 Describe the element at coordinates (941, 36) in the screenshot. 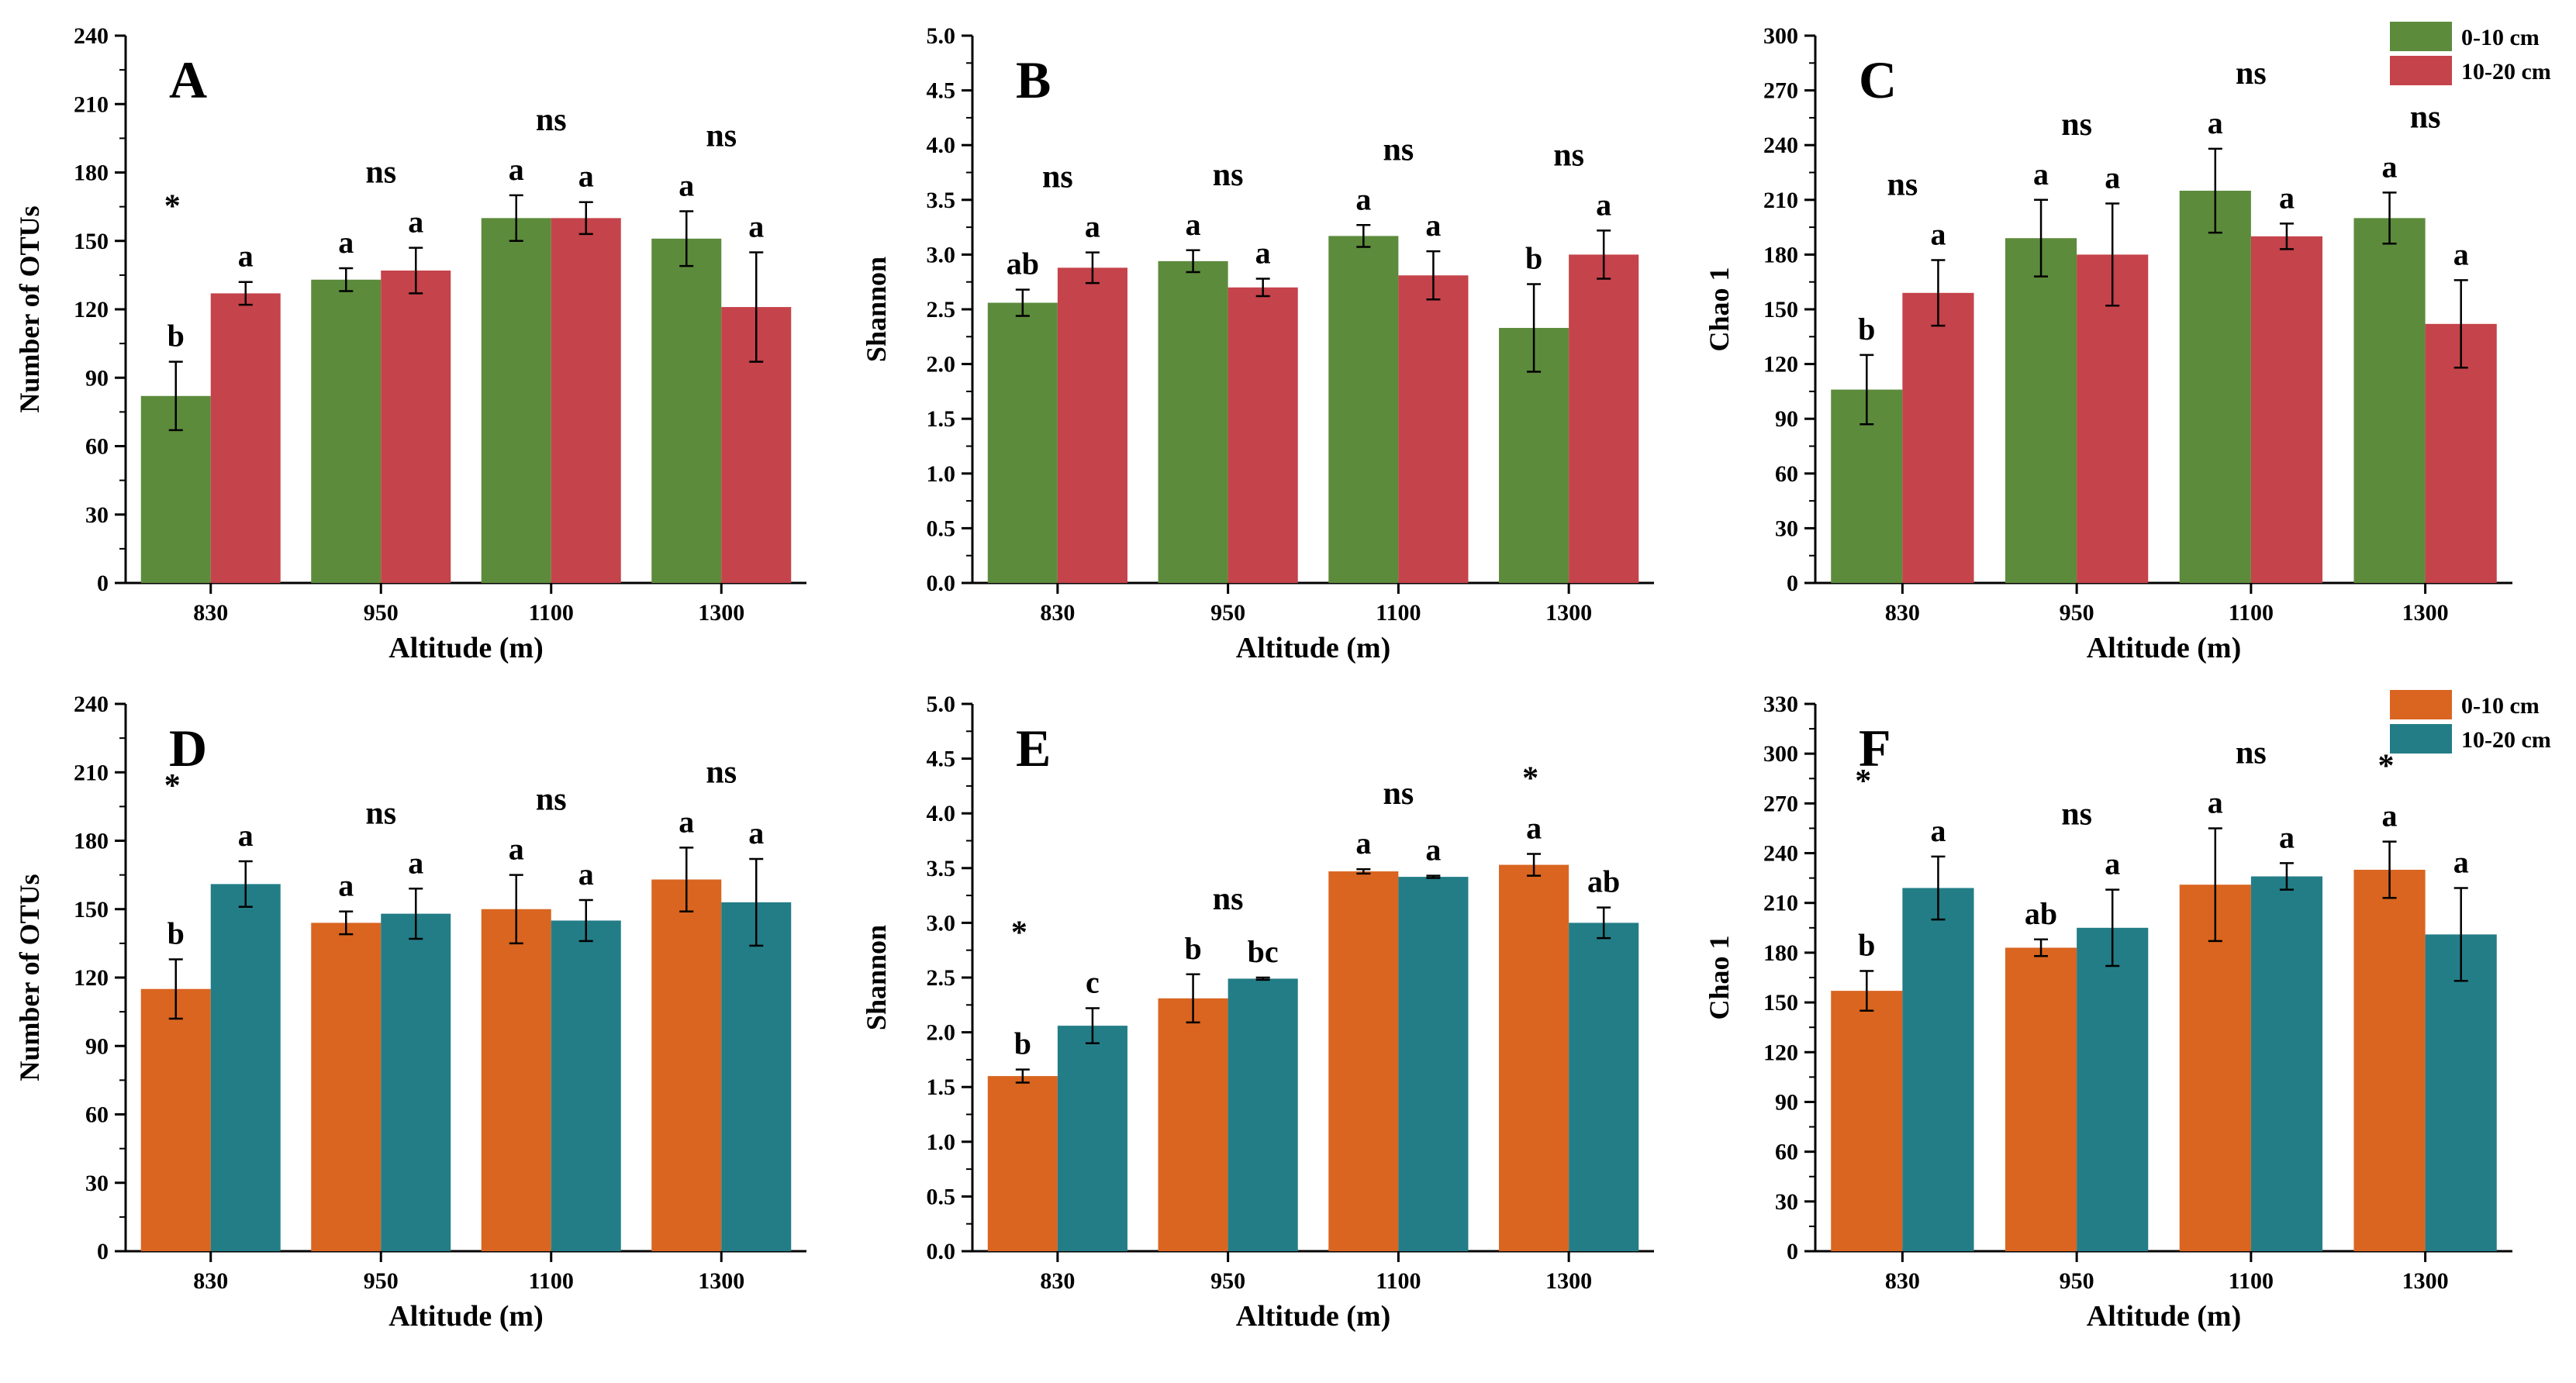

I see `y-tick-label: 5.0` at that location.